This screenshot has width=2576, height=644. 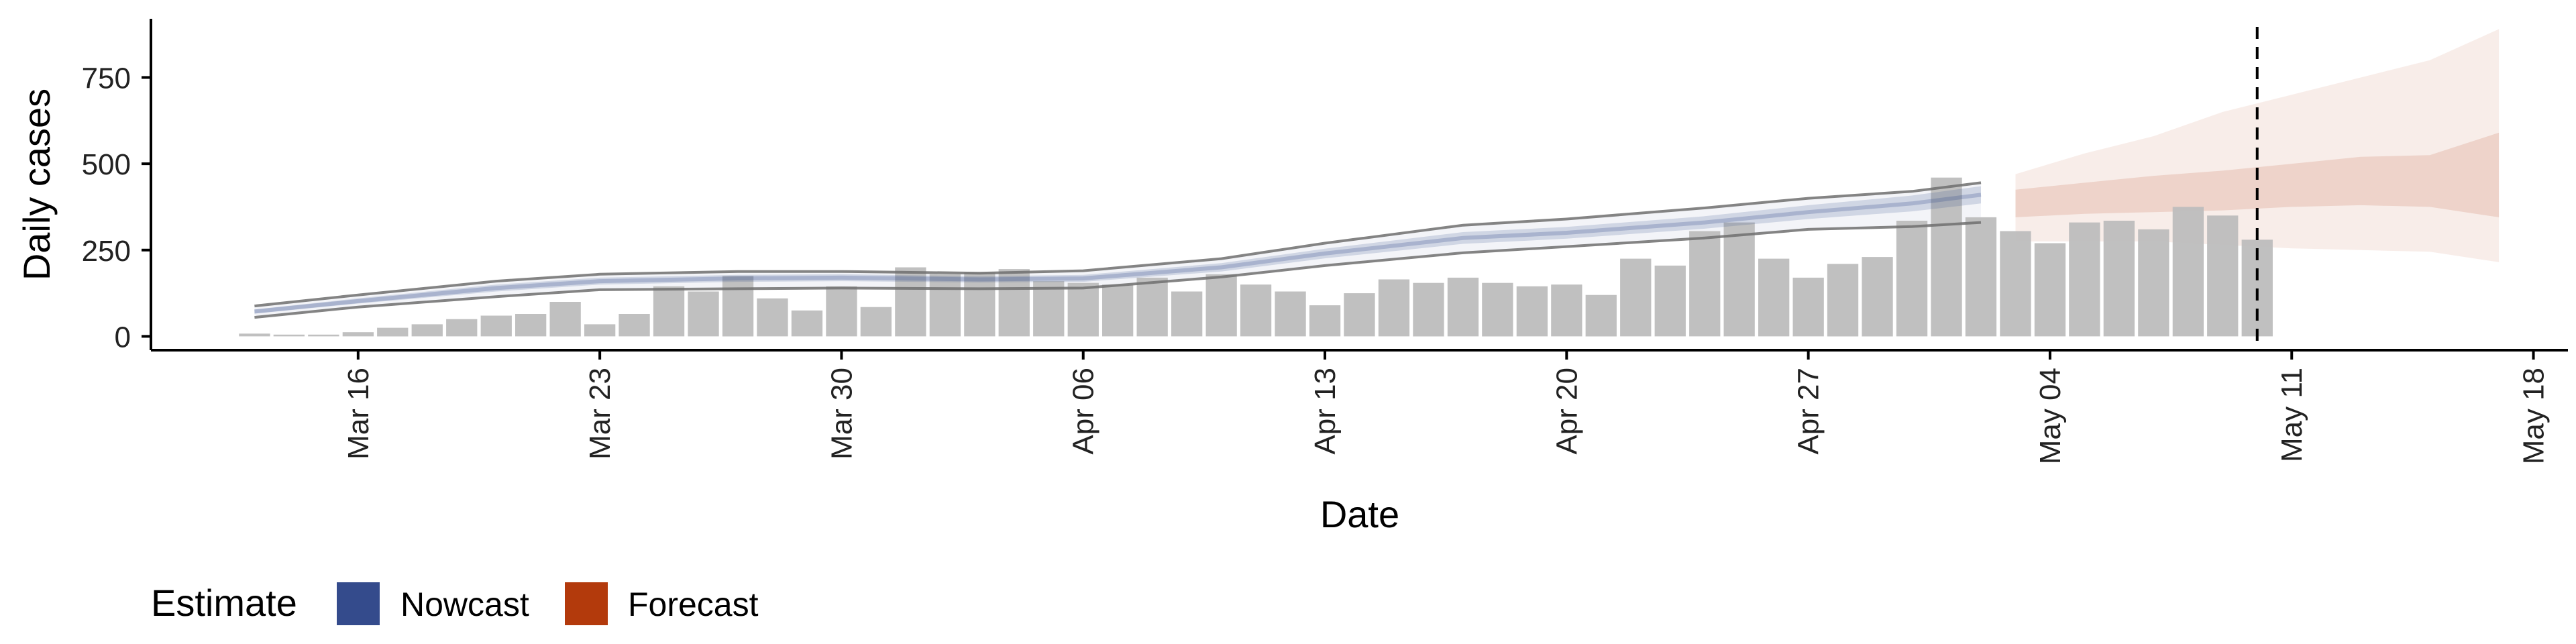 I want to click on x-tick-label: May 18, so click(x=2534, y=416).